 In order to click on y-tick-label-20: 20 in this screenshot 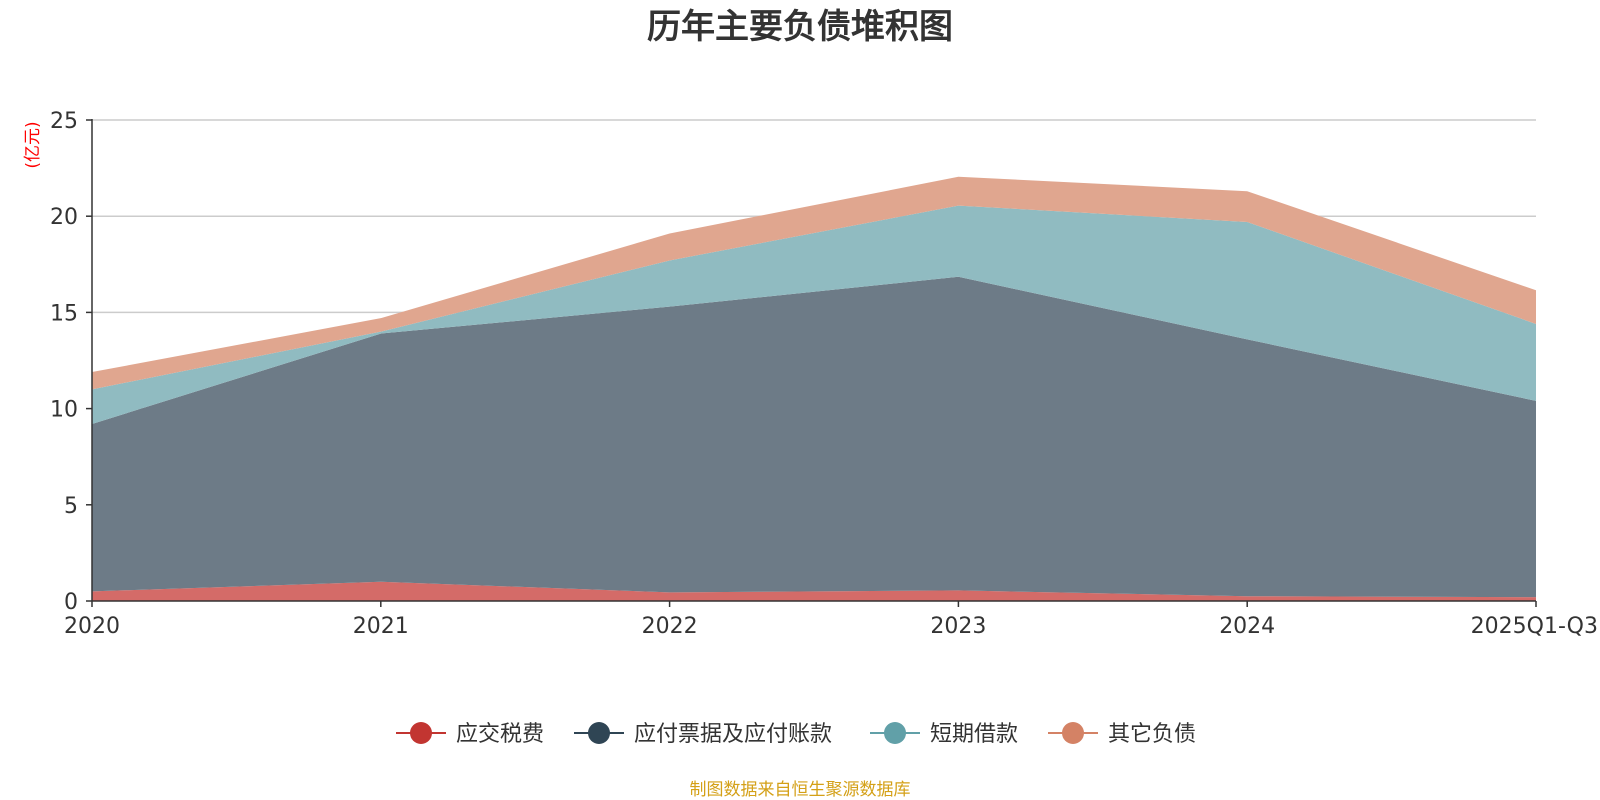, I will do `click(64, 217)`.